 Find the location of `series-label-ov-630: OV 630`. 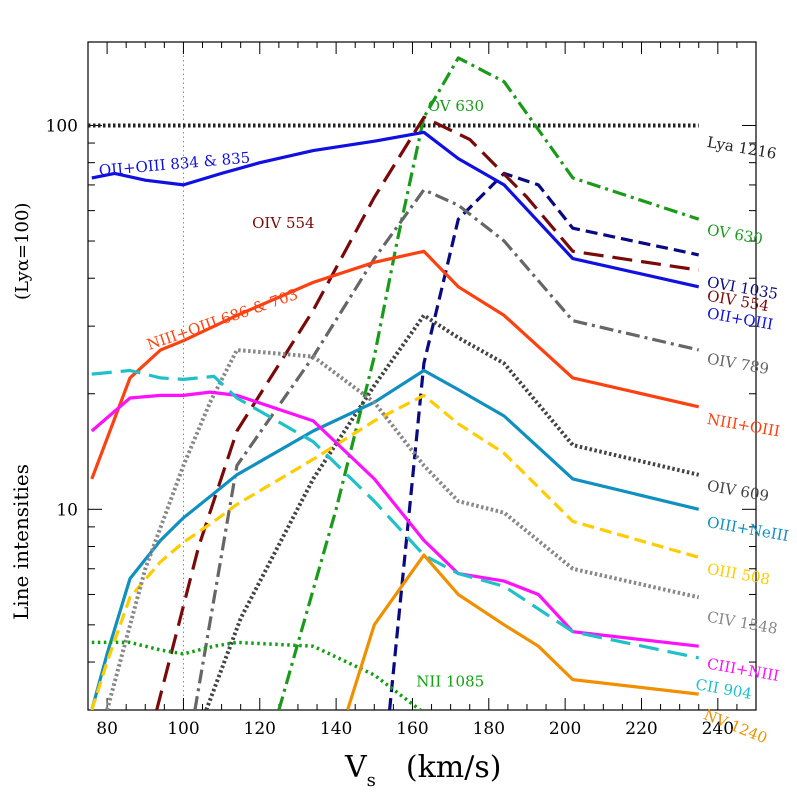

series-label-ov-630: OV 630 is located at coordinates (456, 106).